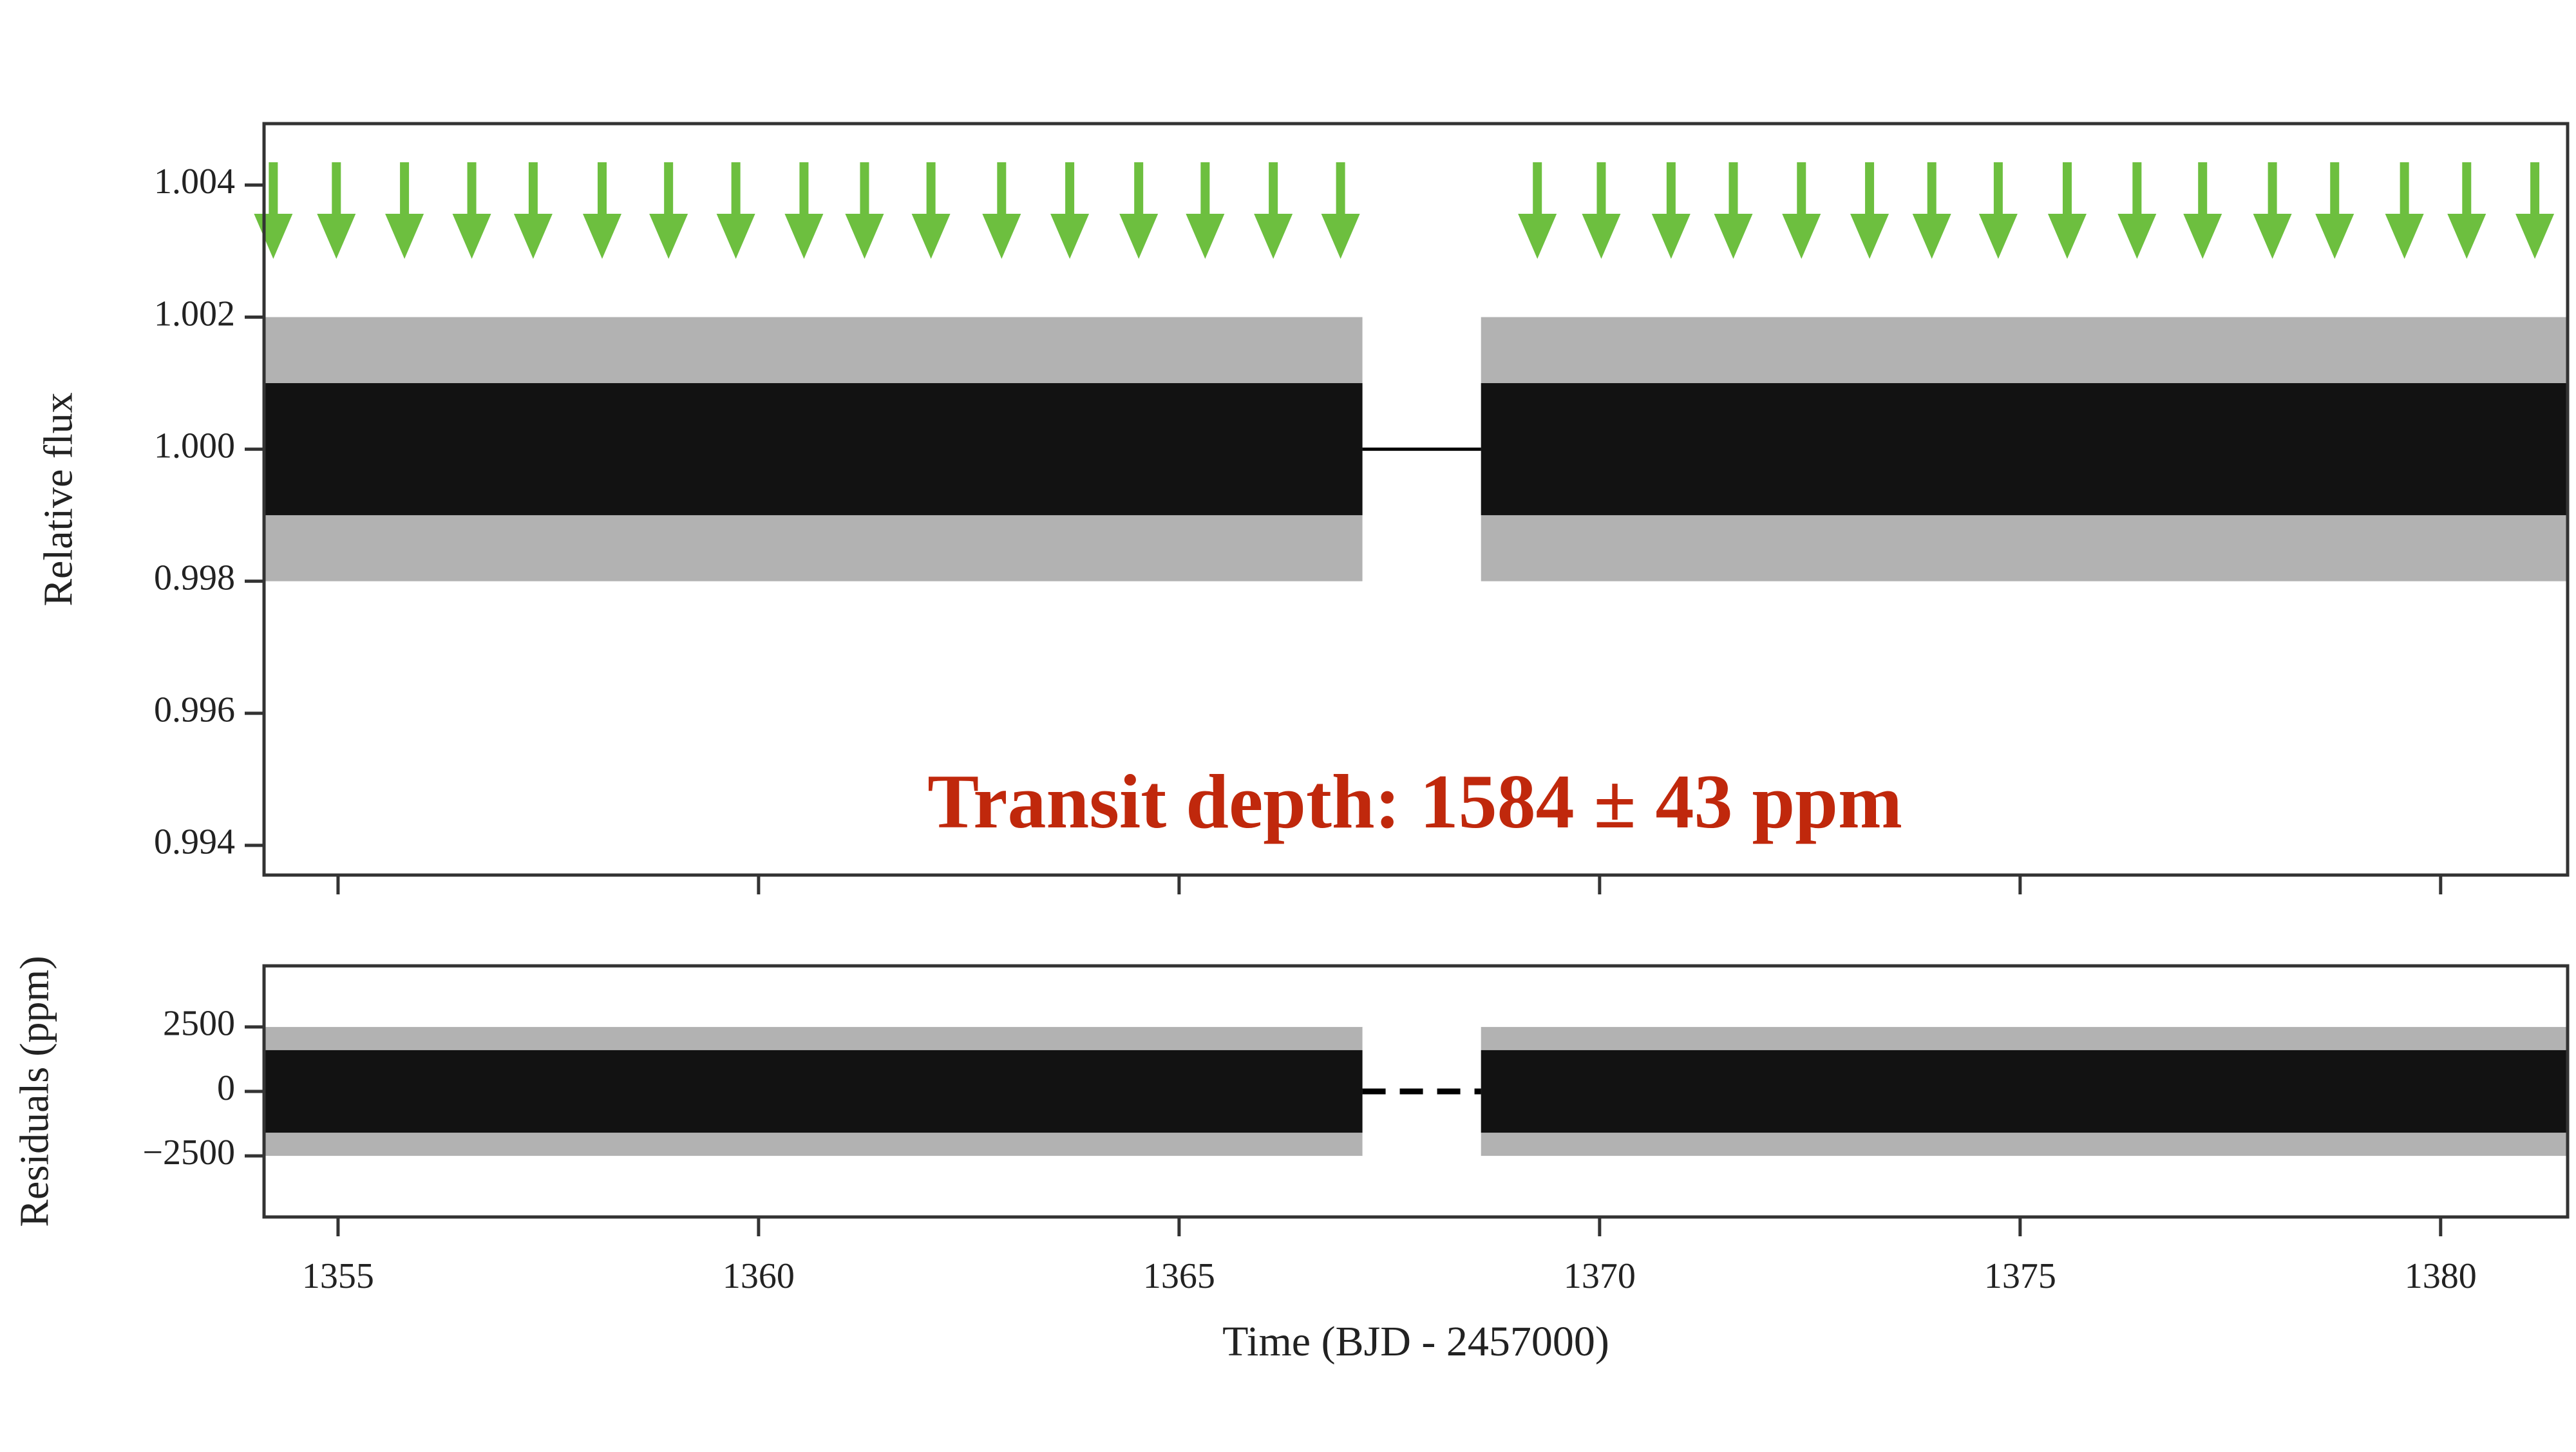  Describe the element at coordinates (2020, 1276) in the screenshot. I see `x-tick-label: 1375` at that location.